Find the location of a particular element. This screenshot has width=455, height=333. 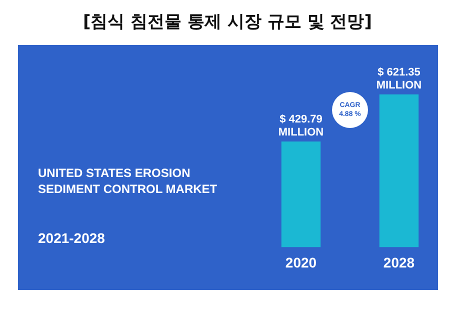

x-tick-label: 2020 is located at coordinates (301, 262).